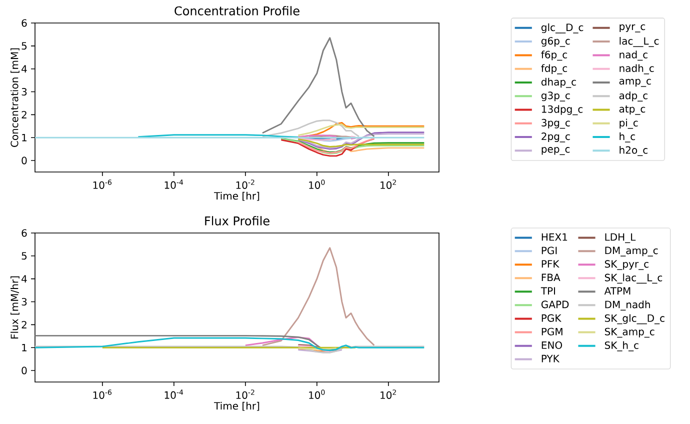 The width and height of the screenshot is (690, 424). What do you see at coordinates (634, 151) in the screenshot?
I see `legend-label: h2o_c` at bounding box center [634, 151].